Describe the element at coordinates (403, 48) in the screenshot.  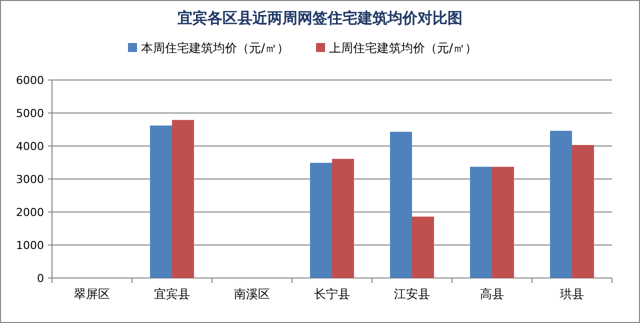
I see `legend-label: 上周住宅建筑均价（元/㎡）` at that location.